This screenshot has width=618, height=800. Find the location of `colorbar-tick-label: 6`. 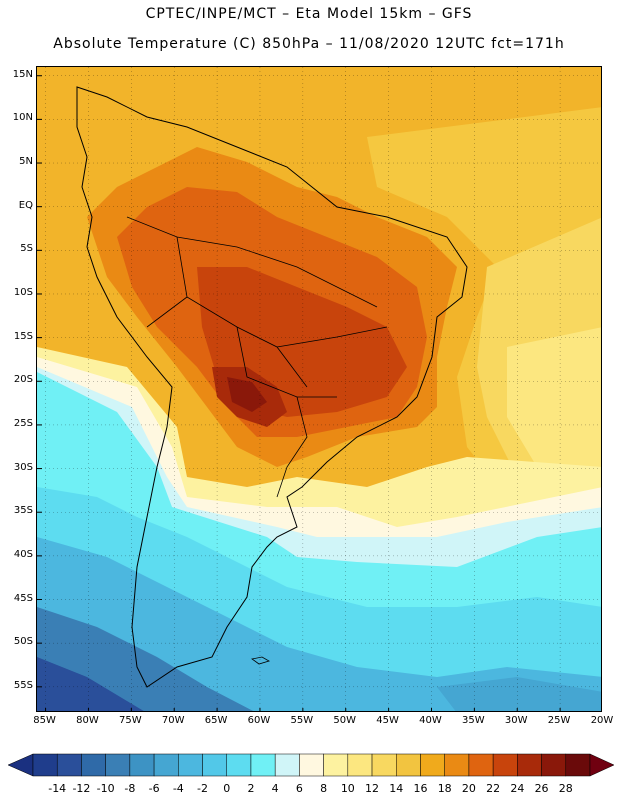

colorbar-tick-label: 6 is located at coordinates (299, 788).